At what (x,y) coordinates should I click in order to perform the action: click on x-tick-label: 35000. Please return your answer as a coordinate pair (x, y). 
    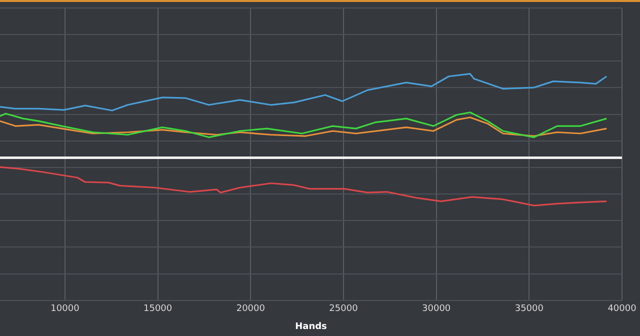
    Looking at the image, I should click on (529, 309).